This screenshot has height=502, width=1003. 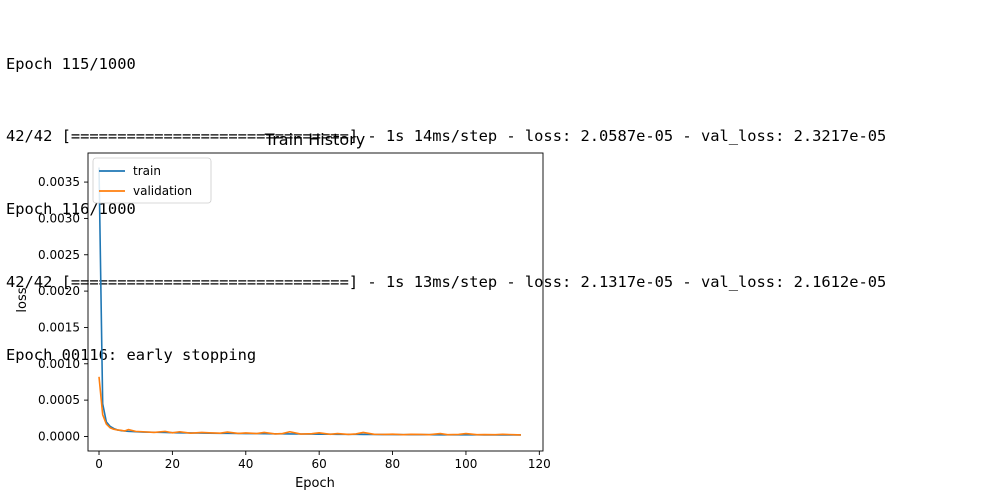 I want to click on x-tick-label: 80, so click(x=392, y=464).